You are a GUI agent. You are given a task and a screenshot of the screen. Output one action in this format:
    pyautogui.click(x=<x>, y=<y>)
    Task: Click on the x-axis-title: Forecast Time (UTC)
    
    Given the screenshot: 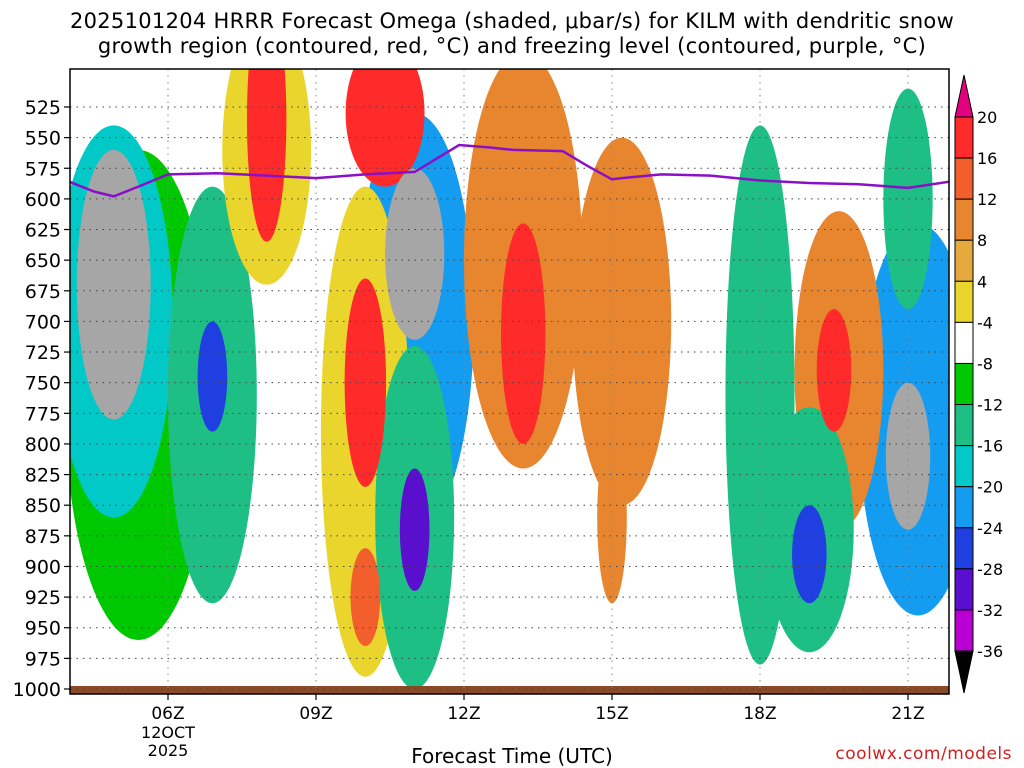 What is the action you would take?
    pyautogui.click(x=512, y=756)
    